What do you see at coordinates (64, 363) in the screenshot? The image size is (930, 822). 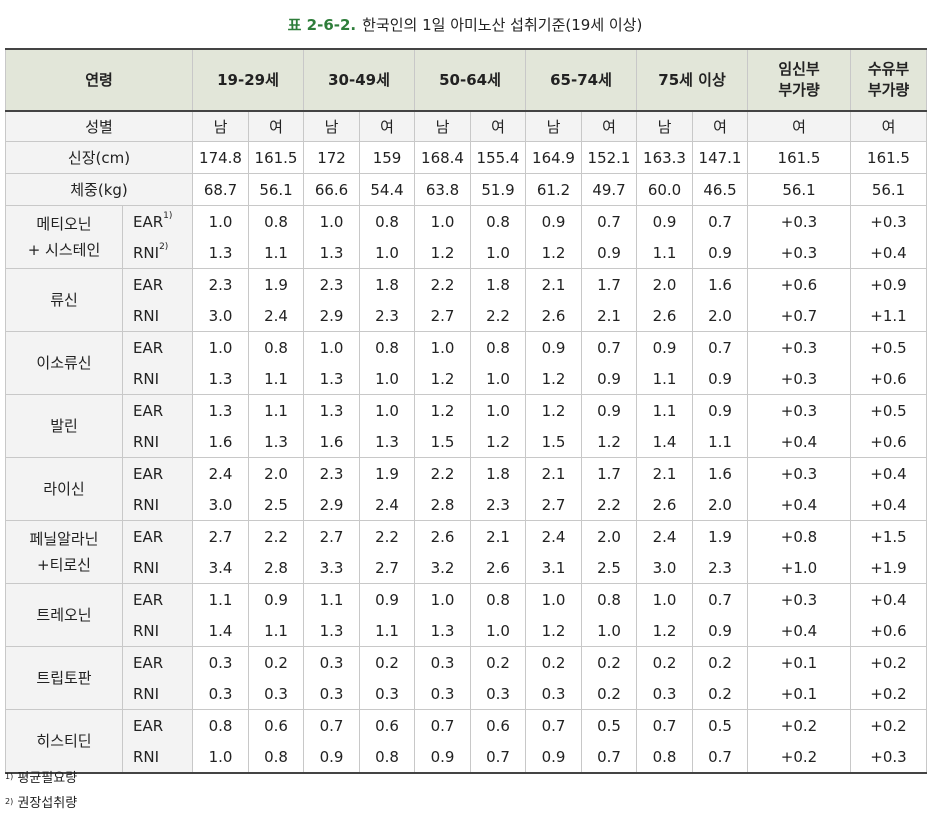 I see `amino-acid-name: 이소류신` at bounding box center [64, 363].